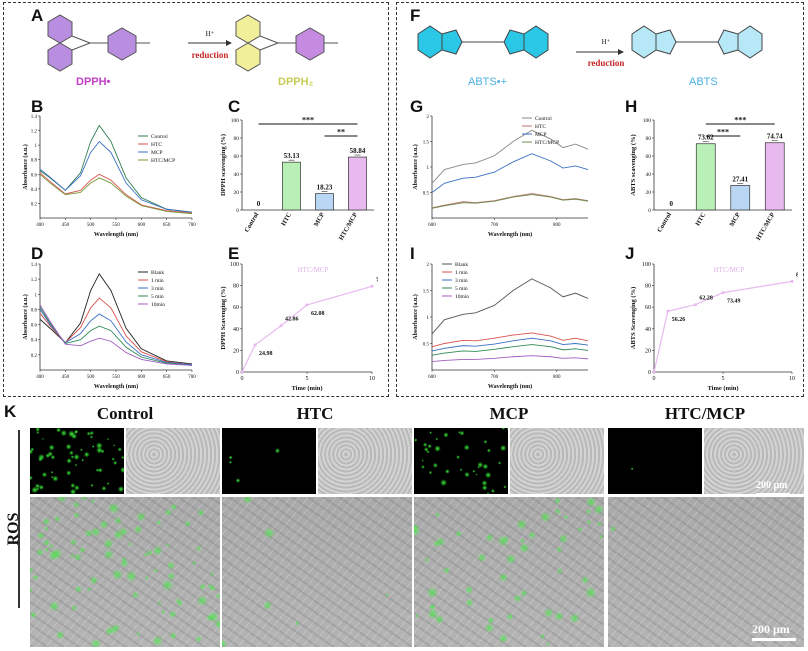 Image resolution: width=808 pixels, height=651 pixels. What do you see at coordinates (234, 253) in the screenshot?
I see `panel-label-e: E` at bounding box center [234, 253].